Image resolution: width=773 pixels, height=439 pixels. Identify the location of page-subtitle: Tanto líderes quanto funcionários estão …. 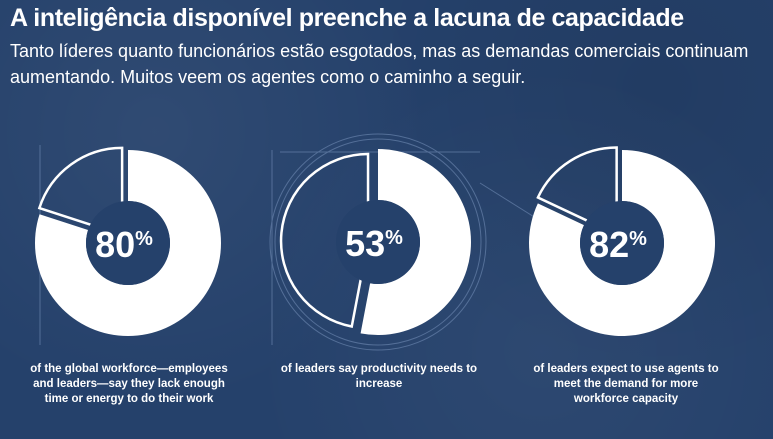
(379, 64).